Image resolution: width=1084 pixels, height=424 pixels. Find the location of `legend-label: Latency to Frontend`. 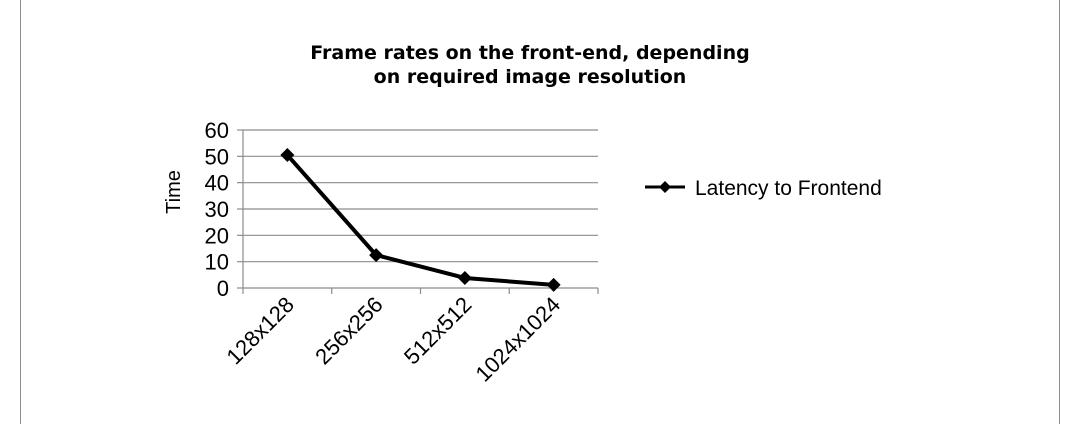

legend-label: Latency to Frontend is located at coordinates (788, 188).